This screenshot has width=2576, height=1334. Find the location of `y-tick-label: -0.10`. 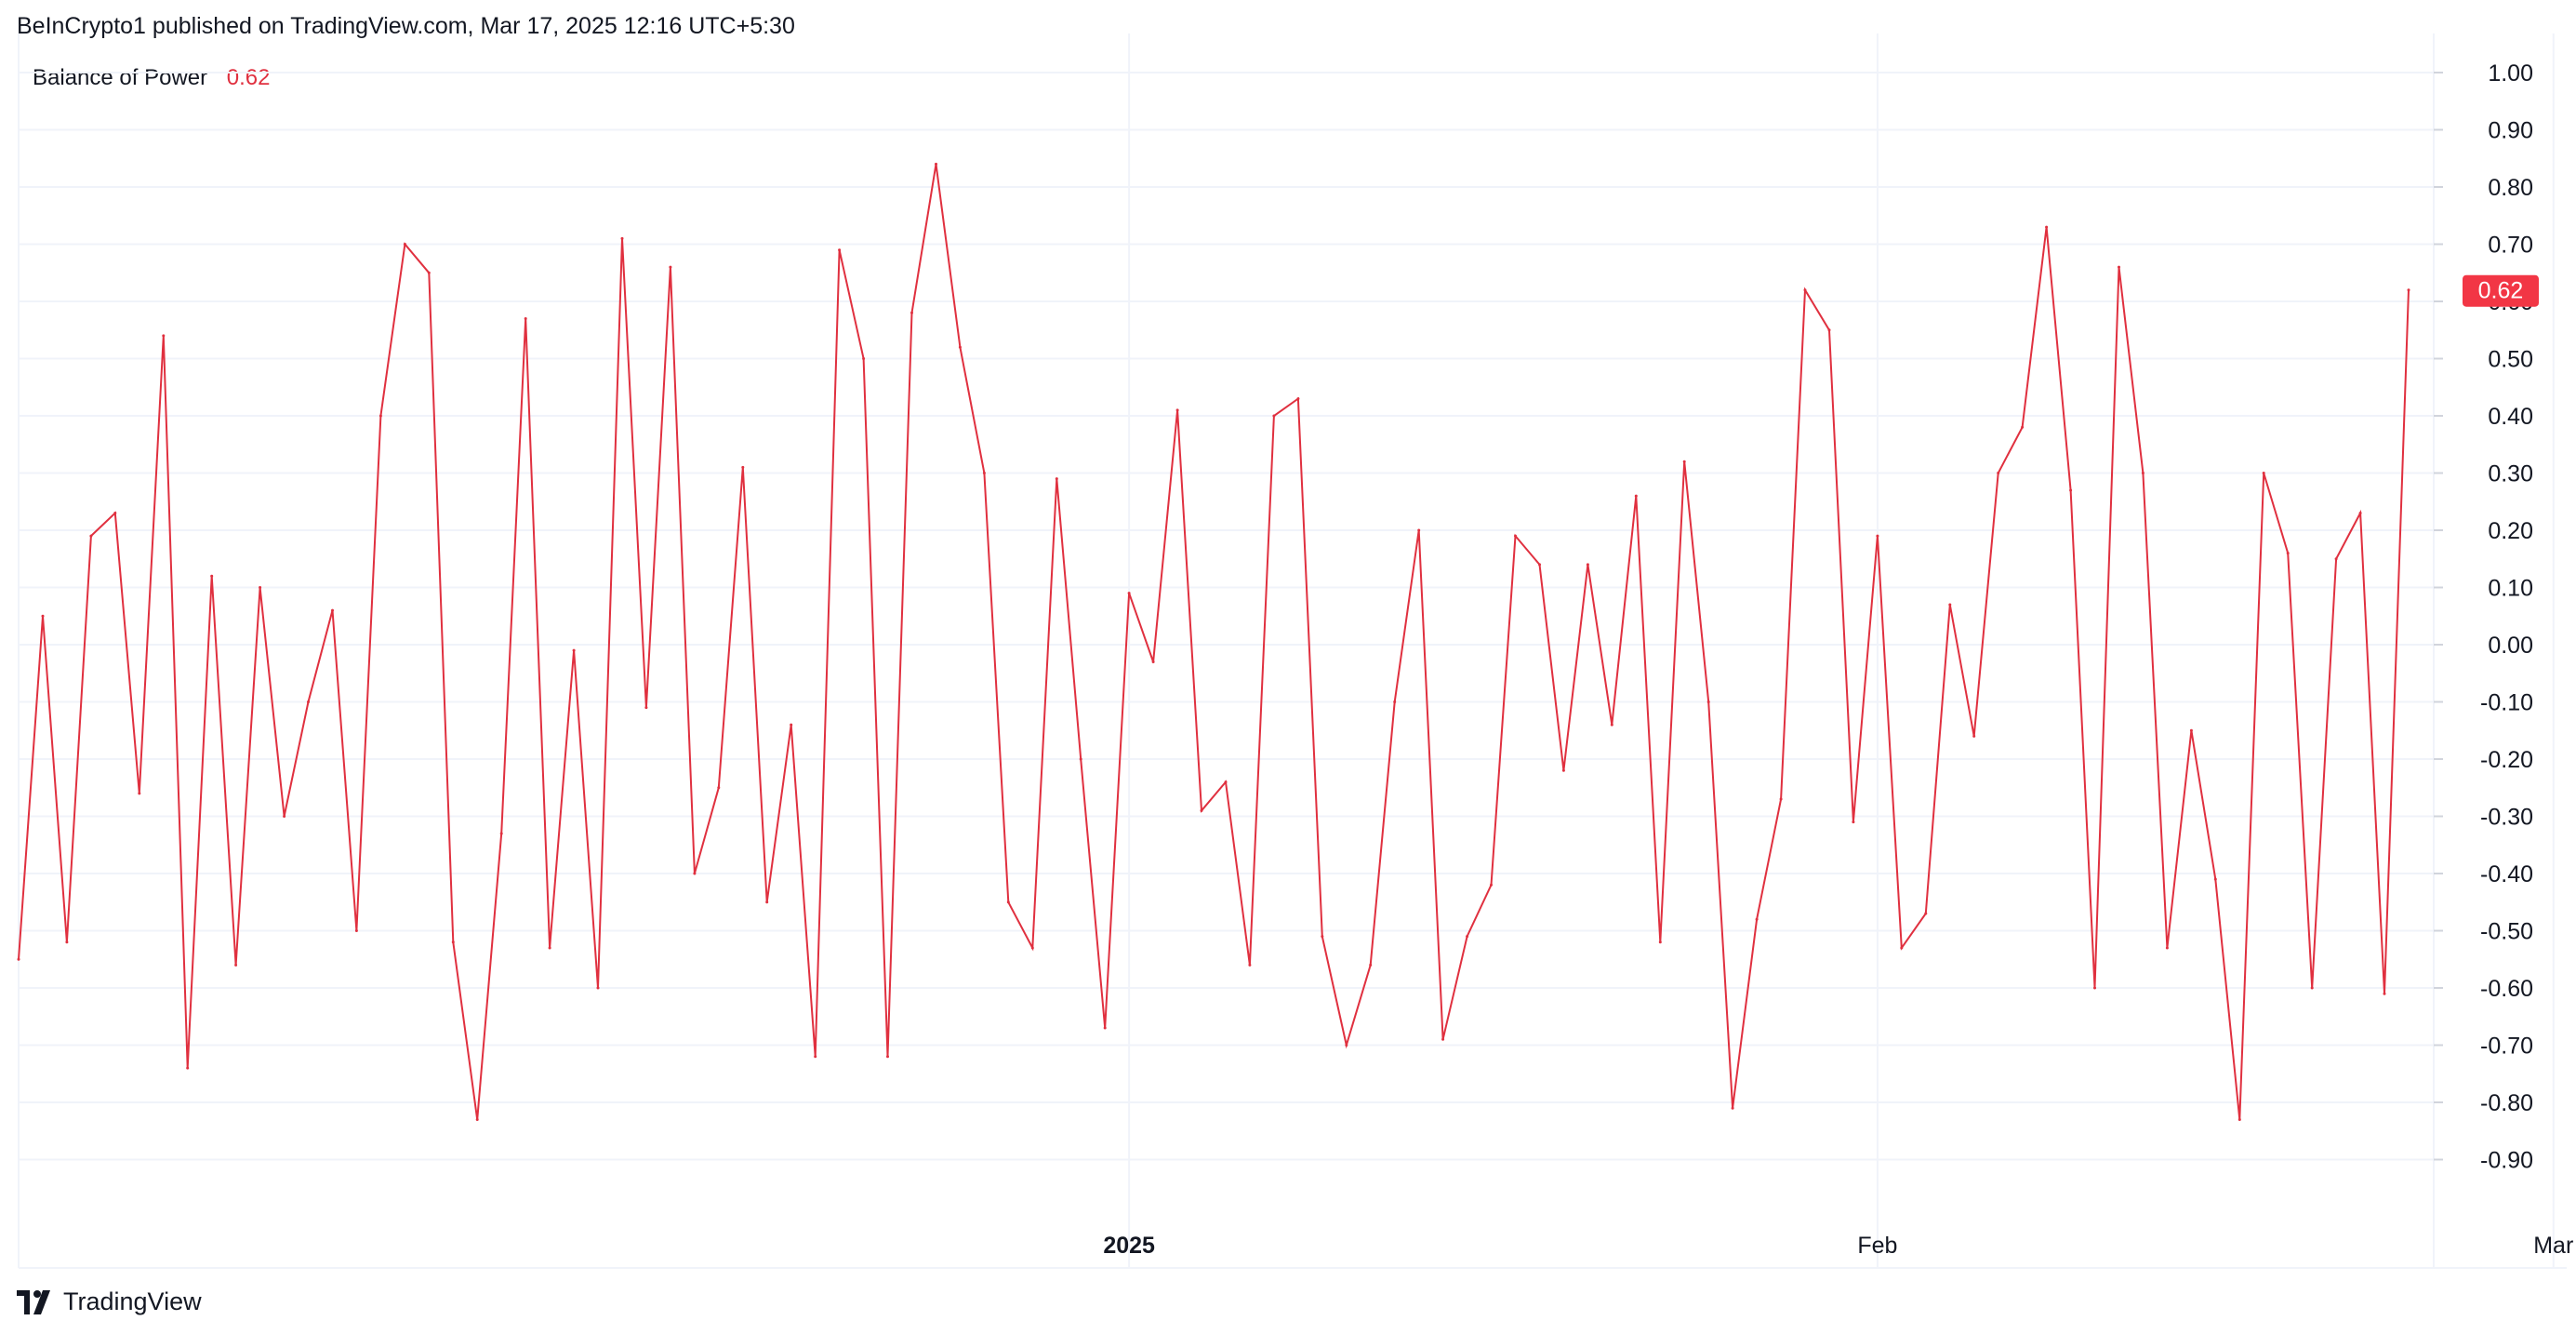

y-tick-label: -0.10 is located at coordinates (2506, 703).